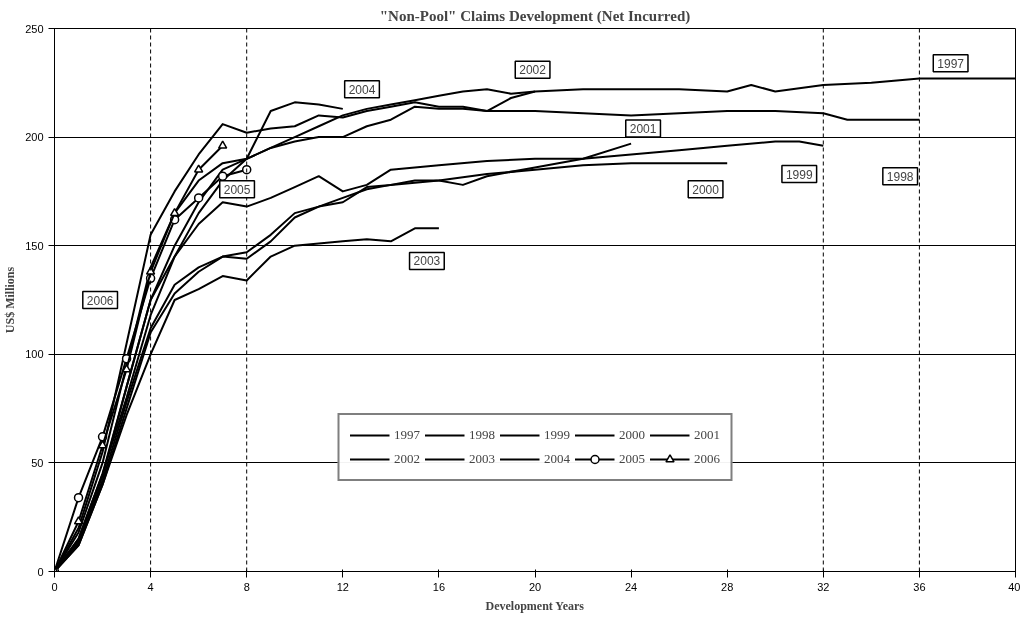  Describe the element at coordinates (439, 586) in the screenshot. I see `x-tick-label: 16` at that location.